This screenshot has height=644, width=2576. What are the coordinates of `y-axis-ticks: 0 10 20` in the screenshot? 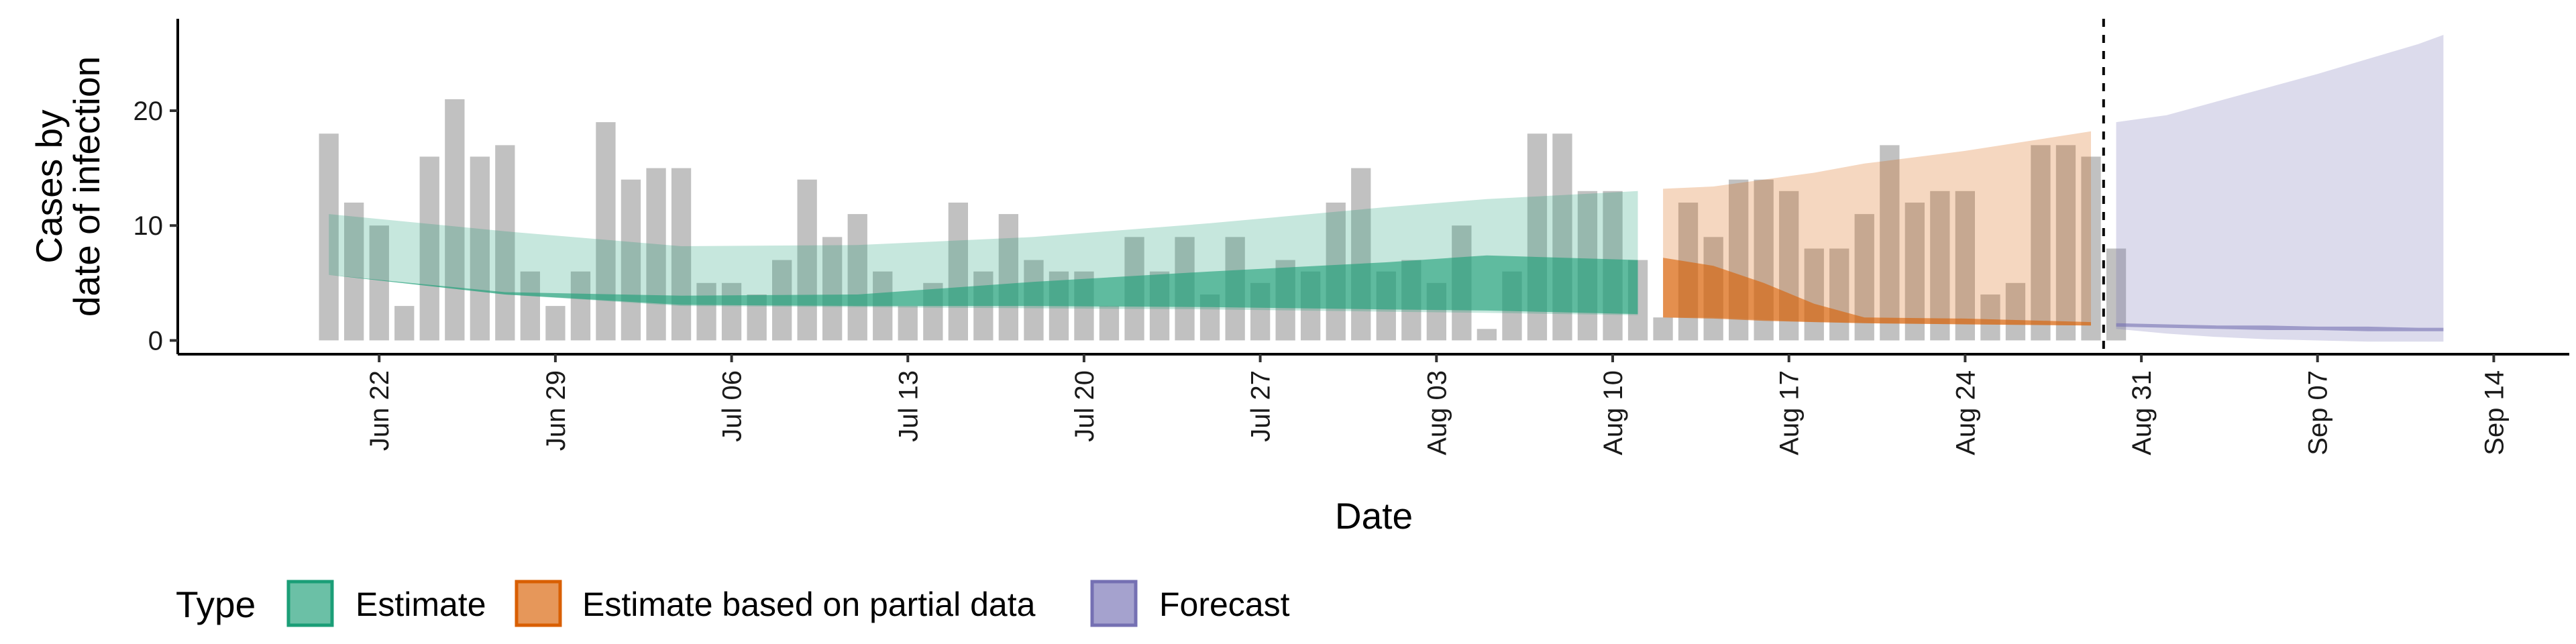 It's located at (155, 226).